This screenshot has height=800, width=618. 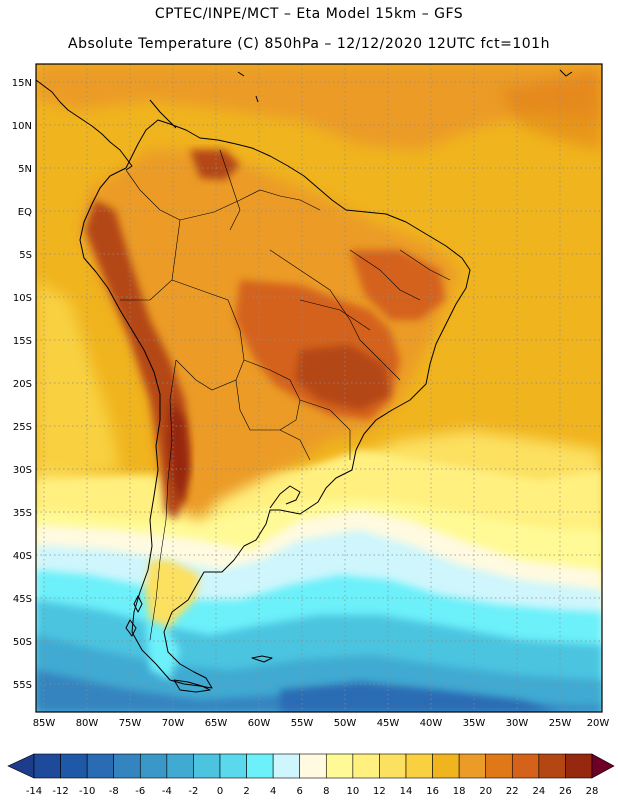 I want to click on colorbar-tick-label: 10, so click(x=352, y=791).